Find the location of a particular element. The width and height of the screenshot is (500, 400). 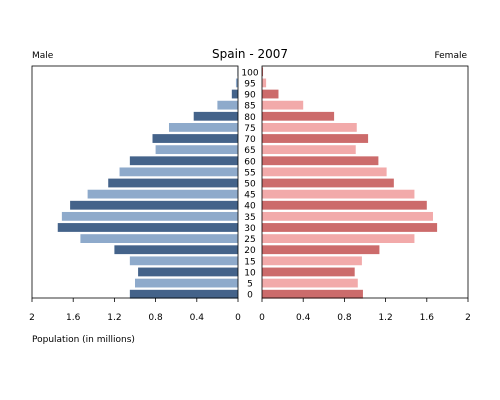

female-x-tick-label: 0.8 is located at coordinates (344, 318).